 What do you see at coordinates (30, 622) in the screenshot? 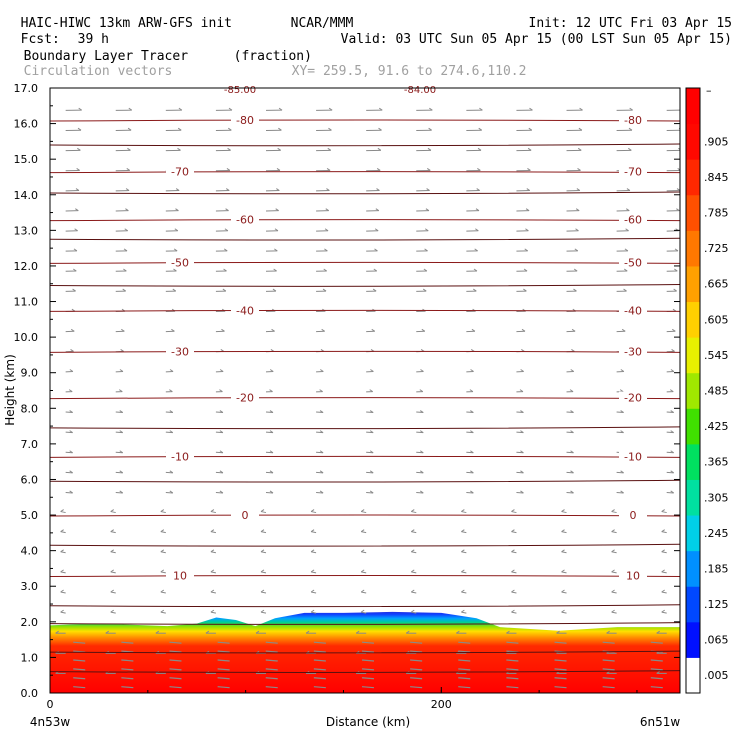
I see `y-tick-label: 2.0` at bounding box center [30, 622].